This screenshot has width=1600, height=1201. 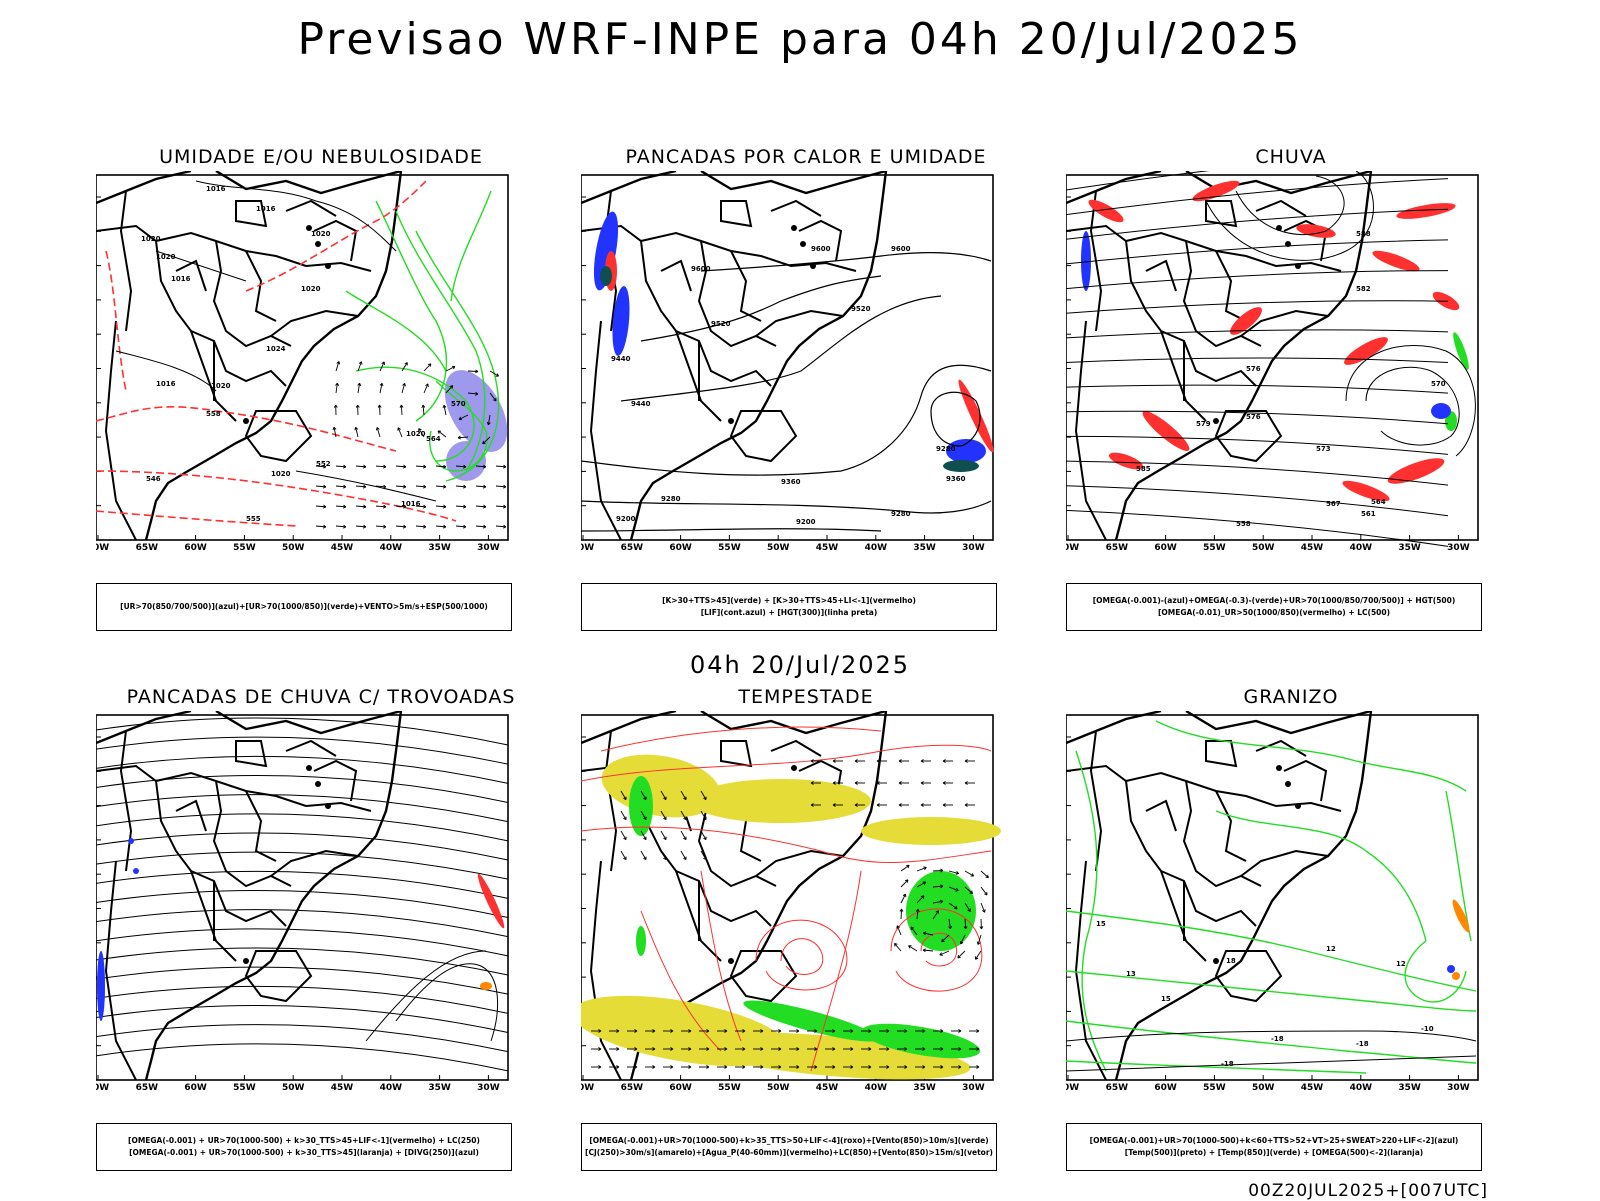 I want to click on contour-label: 552, so click(x=323, y=464).